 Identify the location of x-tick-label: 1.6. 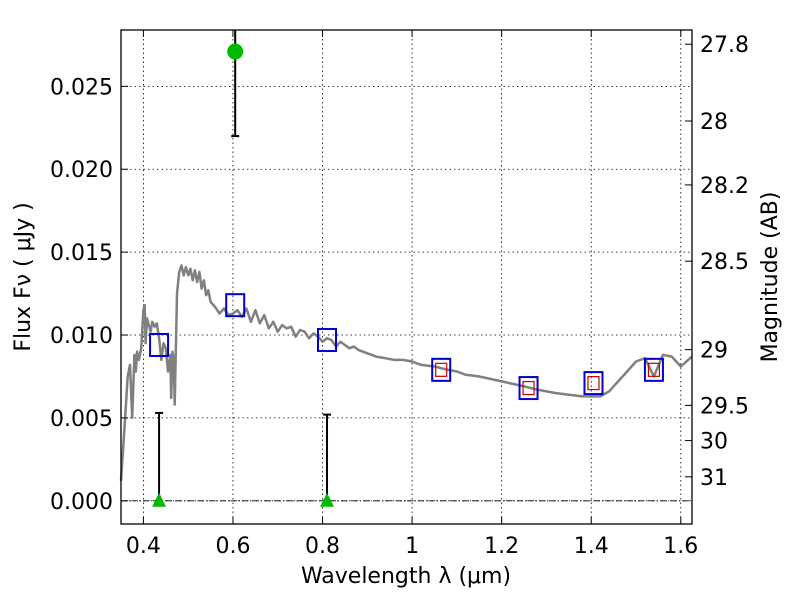
(680, 546).